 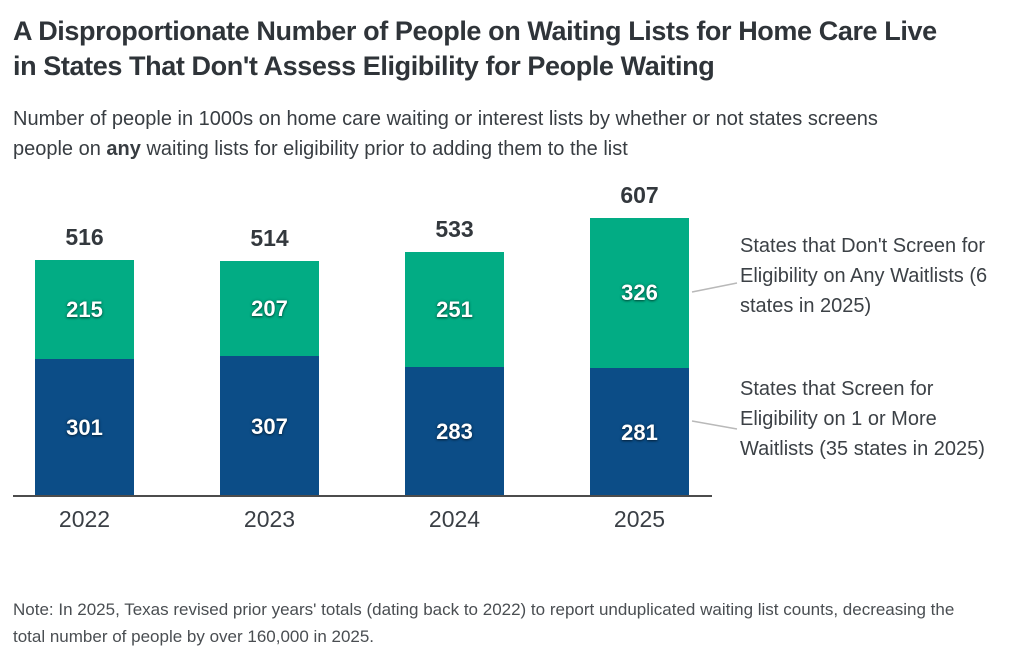 I want to click on bar-2023: 207 307, so click(x=269, y=379).